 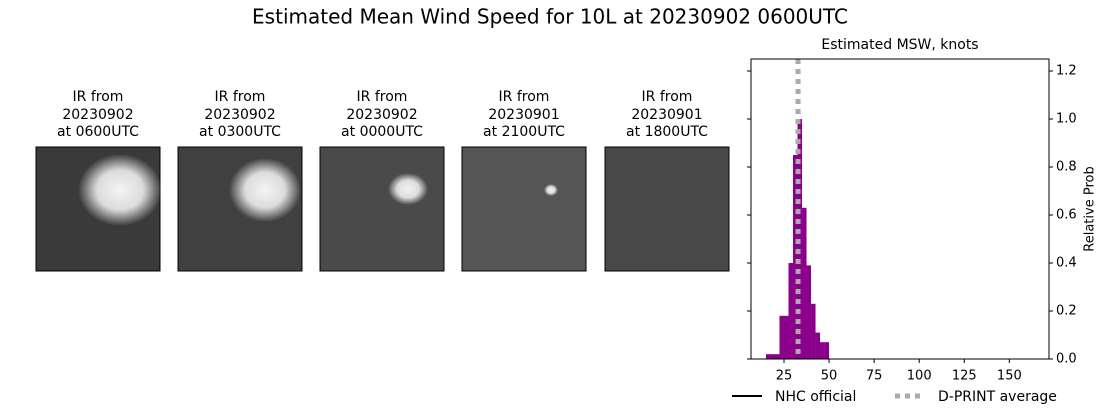 What do you see at coordinates (919, 376) in the screenshot?
I see `x-tick-label: 100` at bounding box center [919, 376].